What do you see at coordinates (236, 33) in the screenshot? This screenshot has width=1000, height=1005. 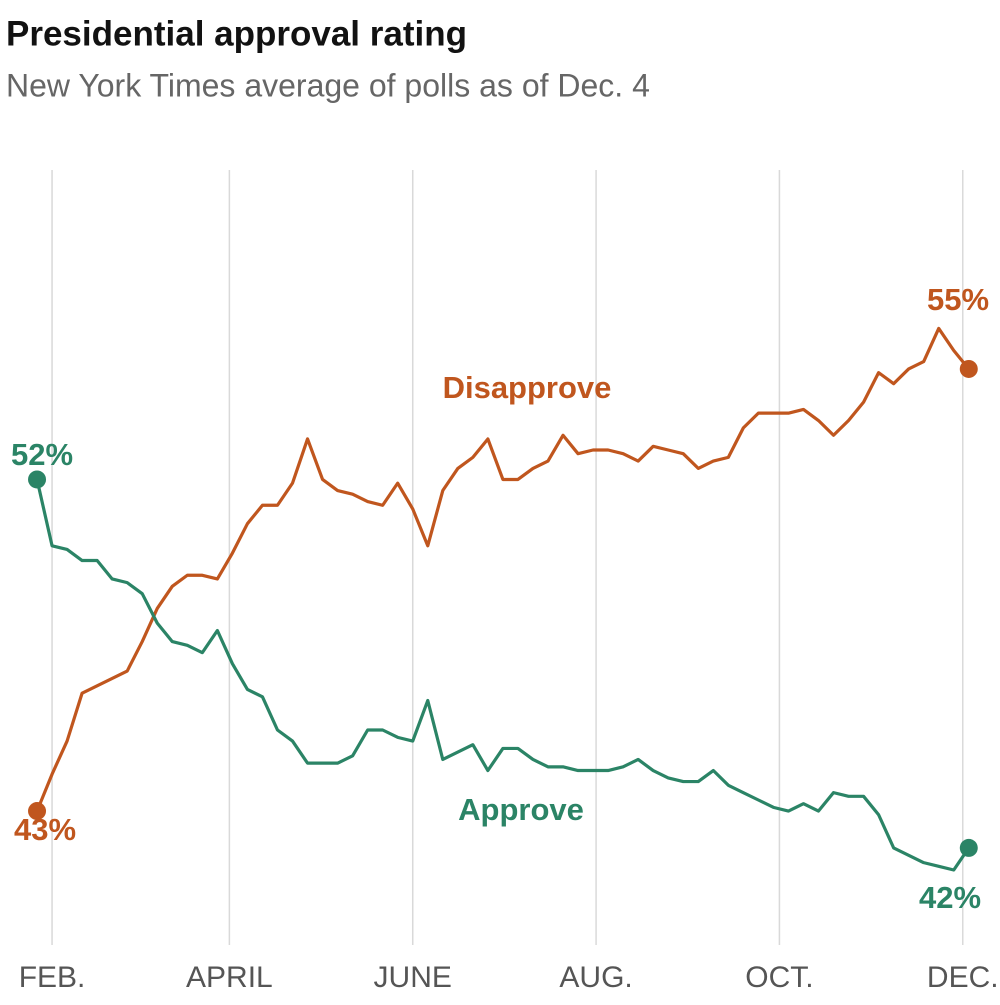 I see `chart-title: Presidential approval rating` at bounding box center [236, 33].